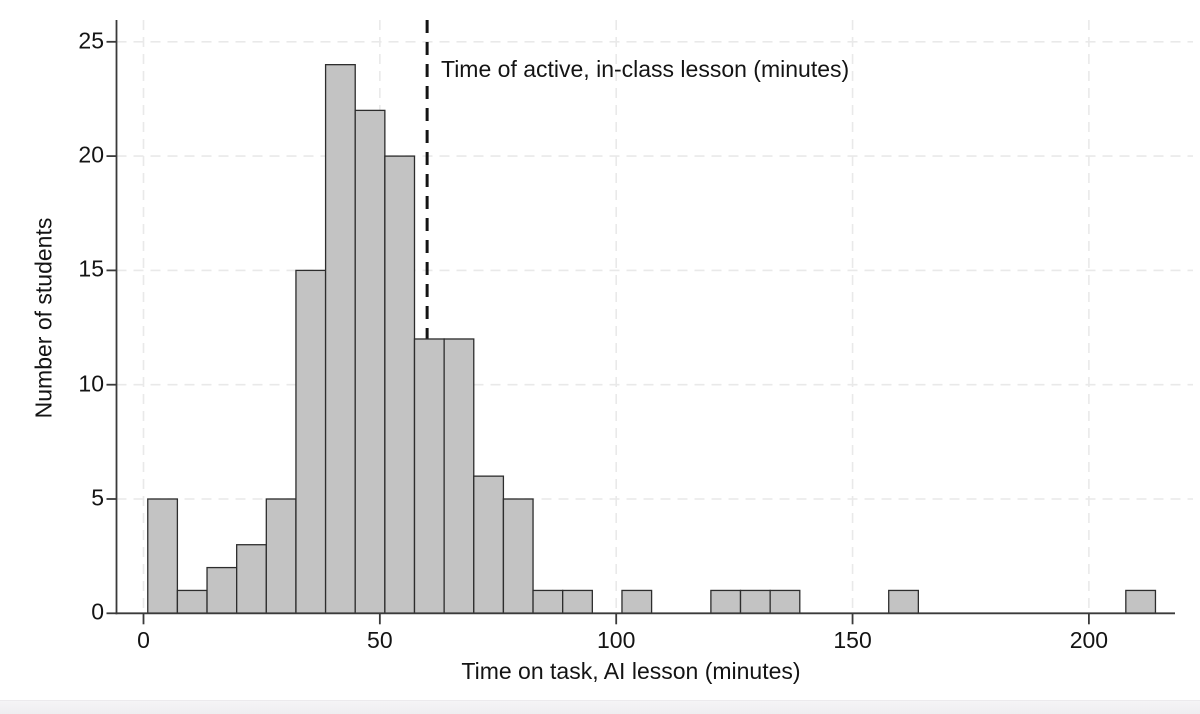 The image size is (1200, 714). Describe the element at coordinates (631, 671) in the screenshot. I see `x-axis-title: Time on task, AI lesson (minutes)` at that location.